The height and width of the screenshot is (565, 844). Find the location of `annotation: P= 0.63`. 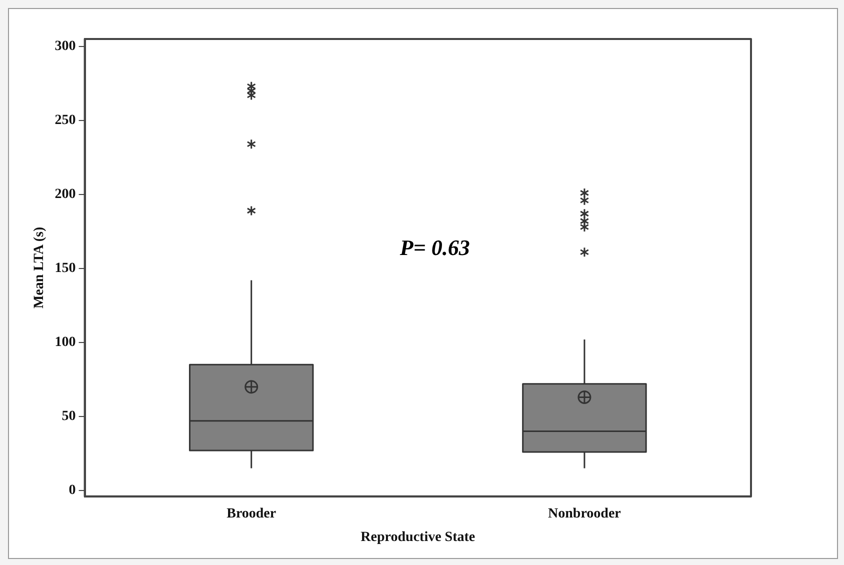

annotation: P= 0.63 is located at coordinates (434, 247).